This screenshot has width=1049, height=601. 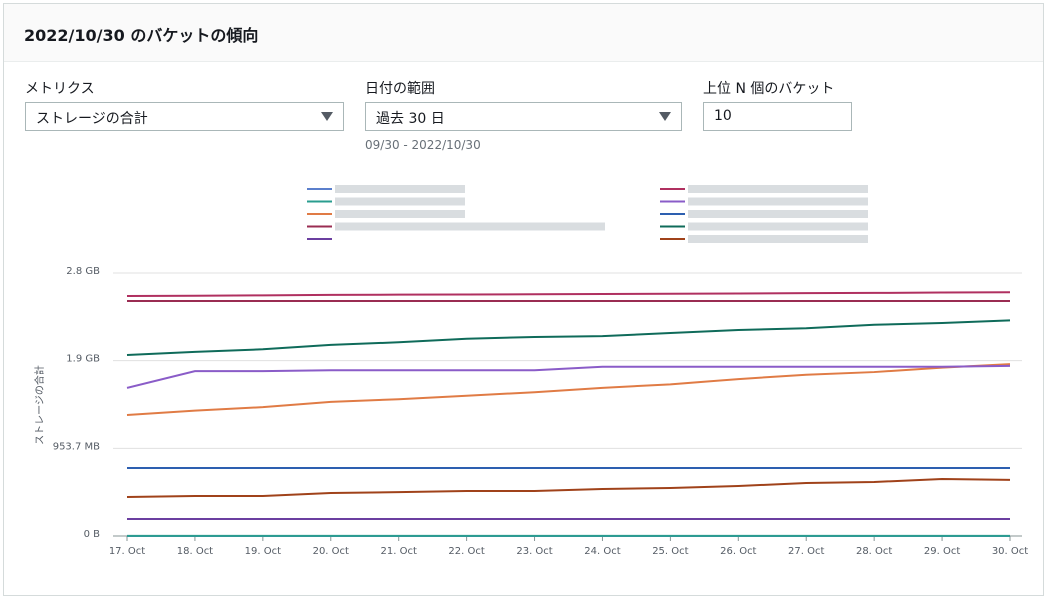 I want to click on x-tick-label: 18. Oct, so click(x=195, y=551).